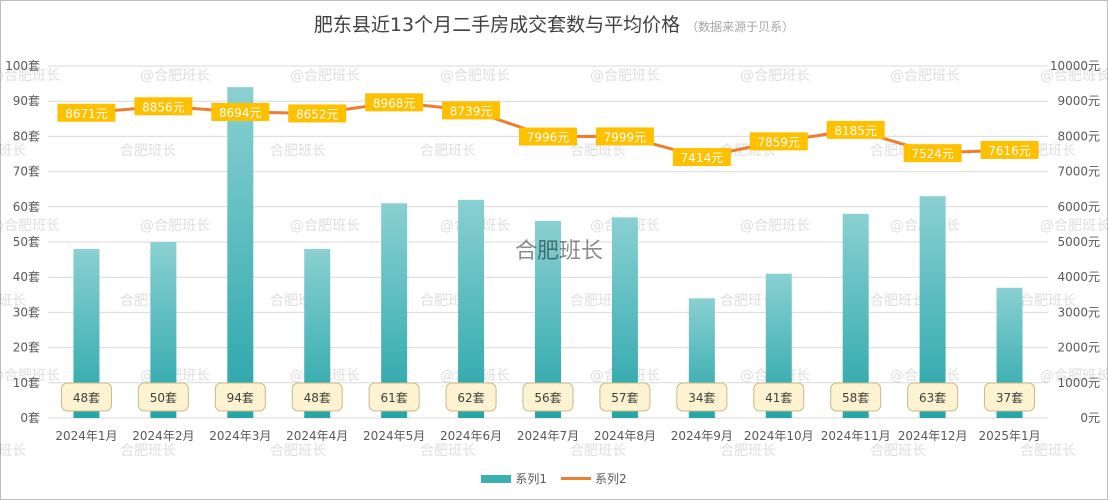 The width and height of the screenshot is (1108, 500). Describe the element at coordinates (497, 25) in the screenshot. I see `title-text: 肥东县近13个月二手房成交套数与平均价格` at that location.